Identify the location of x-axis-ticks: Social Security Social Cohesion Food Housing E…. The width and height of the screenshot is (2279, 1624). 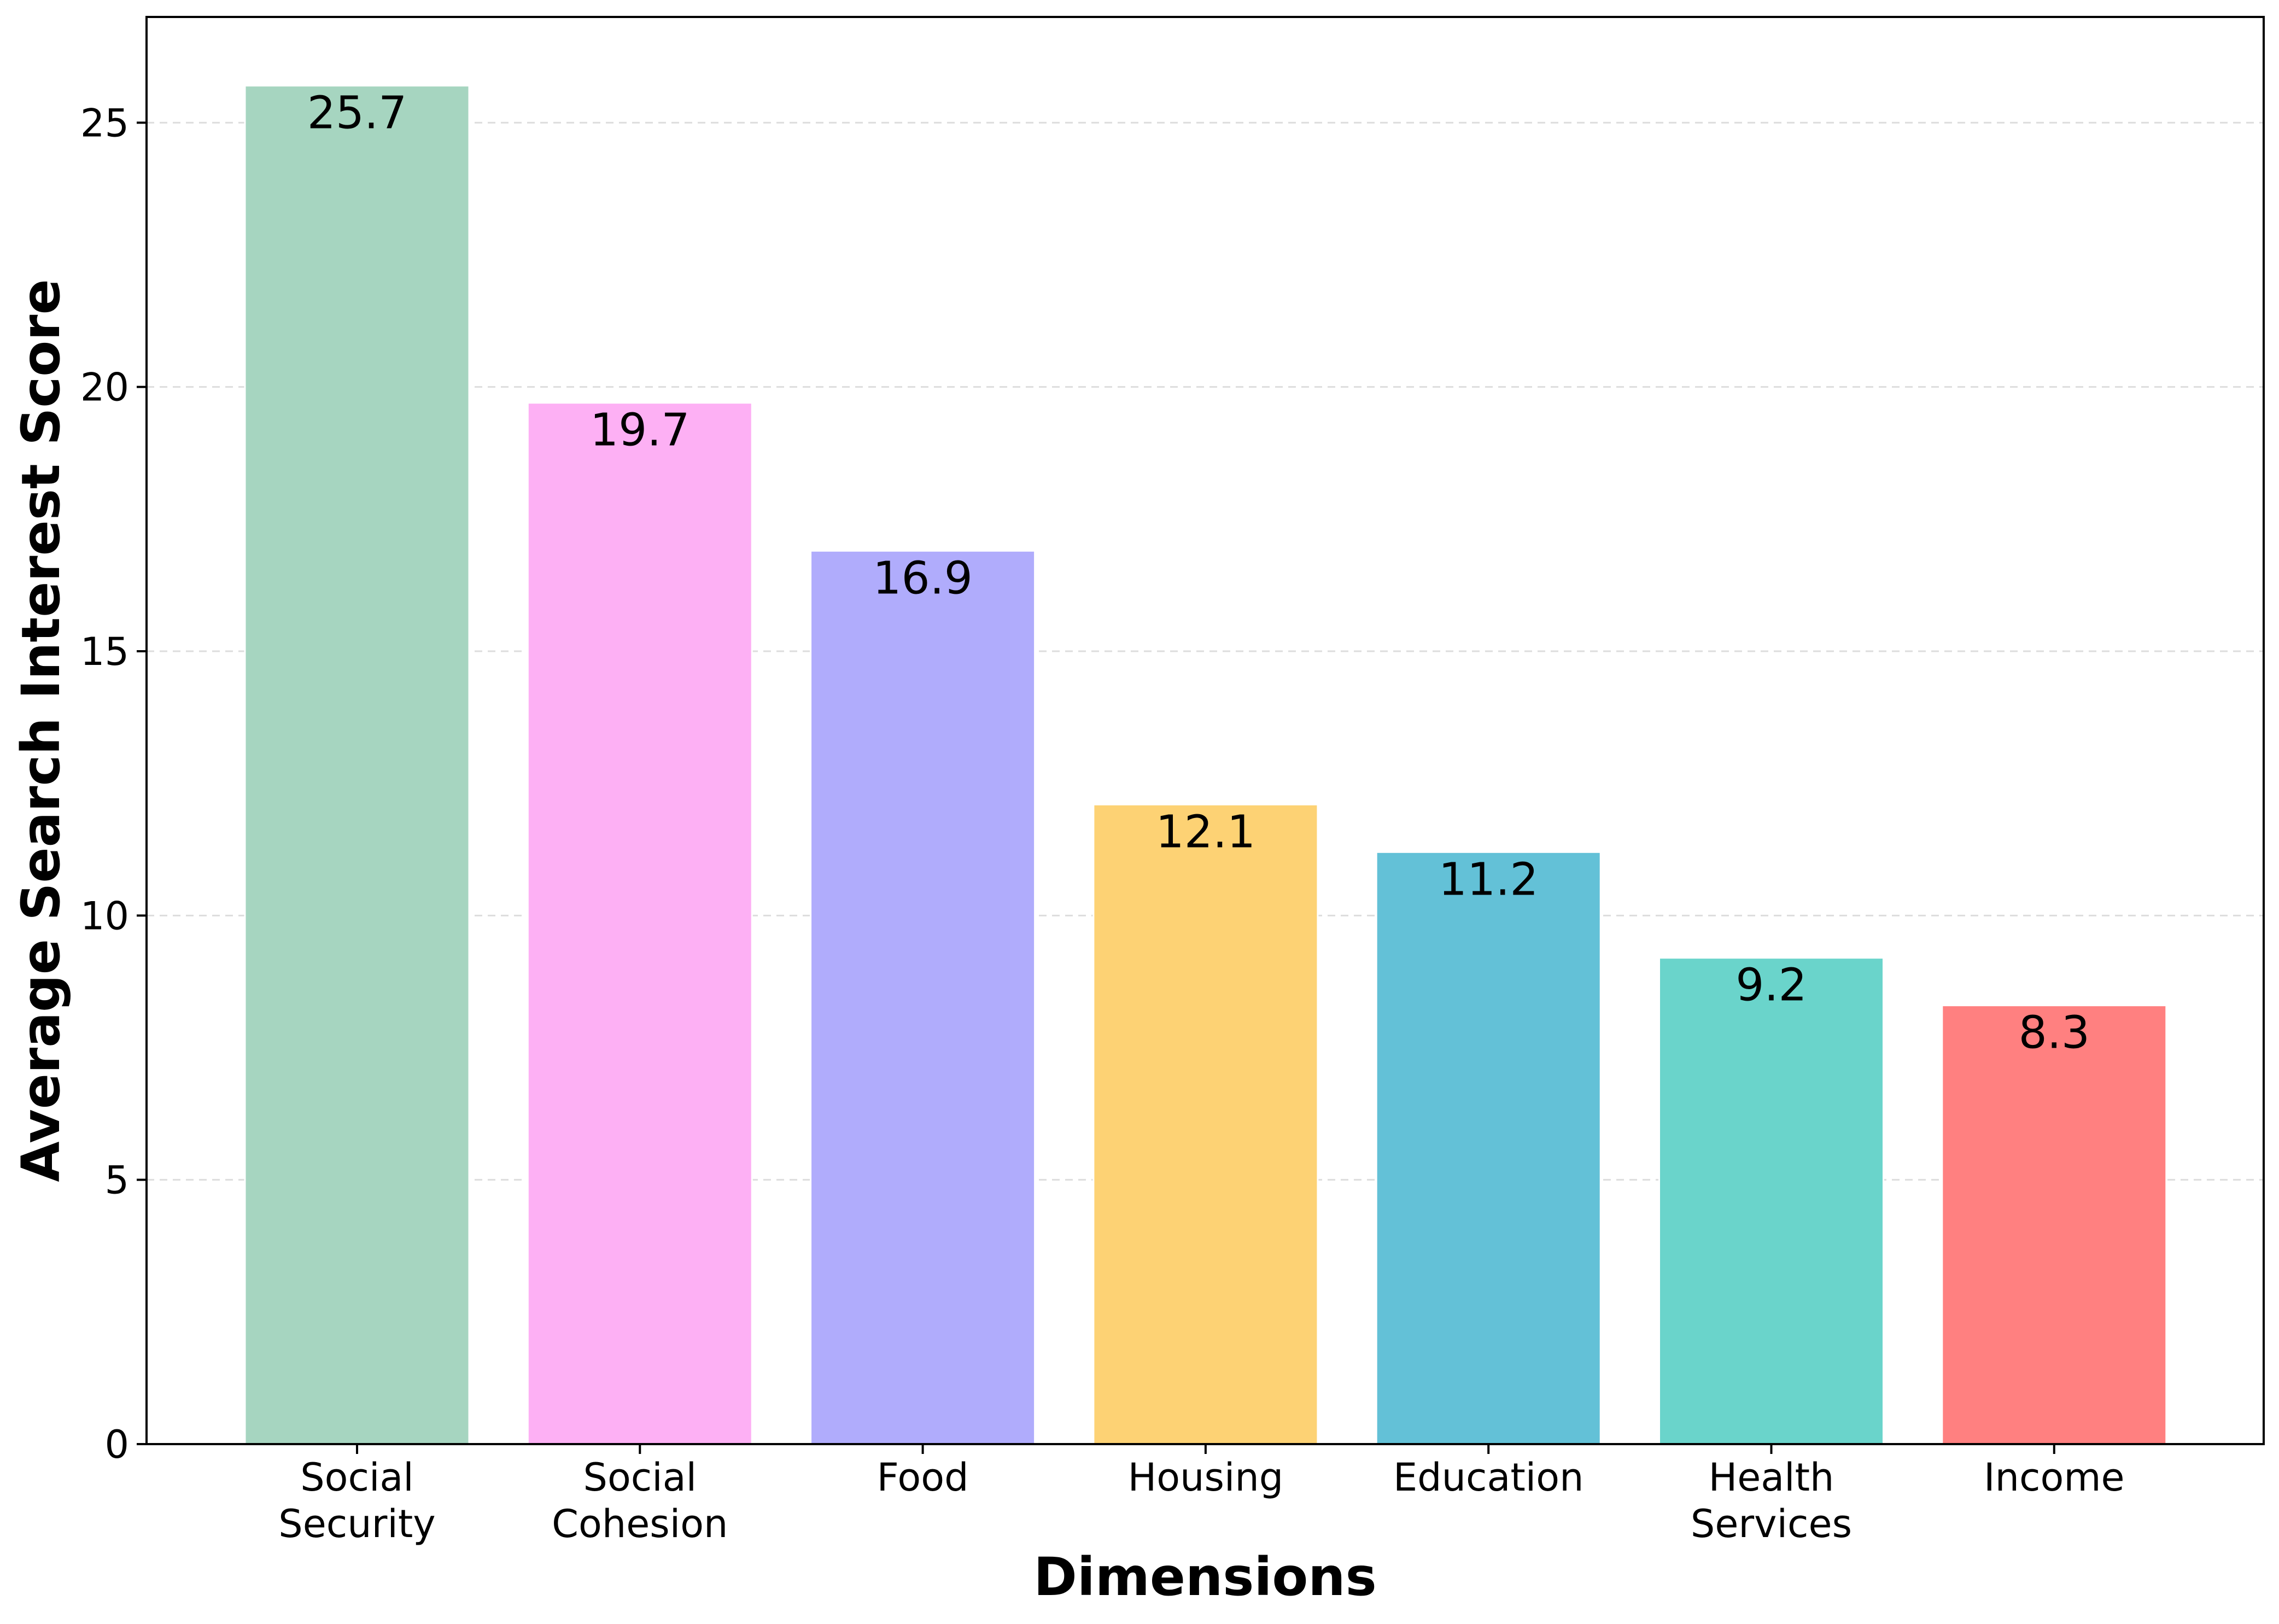
(1201, 1495).